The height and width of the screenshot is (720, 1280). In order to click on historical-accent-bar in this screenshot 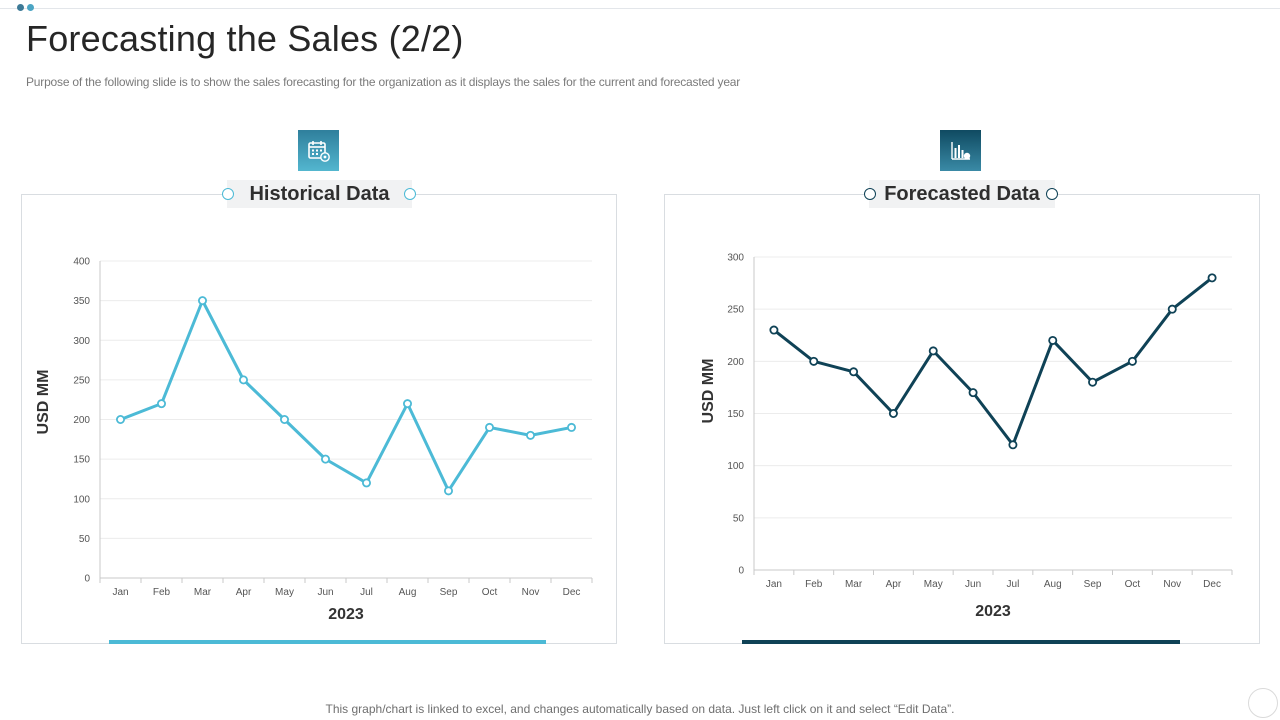, I will do `click(327, 642)`.